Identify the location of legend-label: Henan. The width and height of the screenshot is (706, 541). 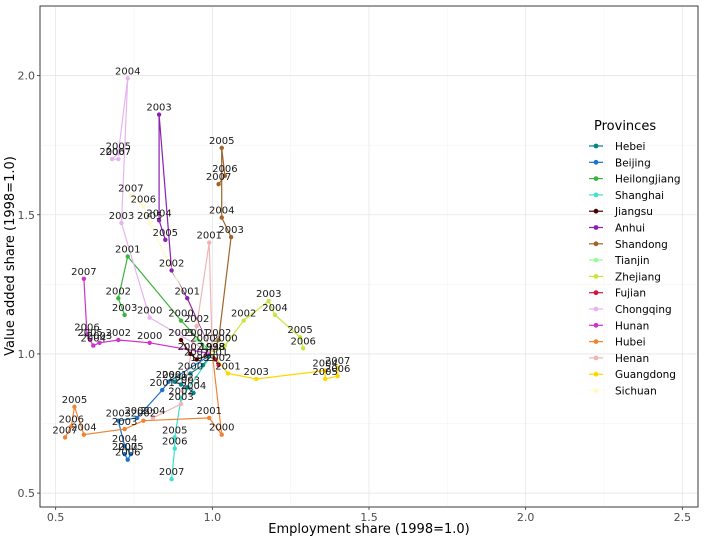
(632, 359).